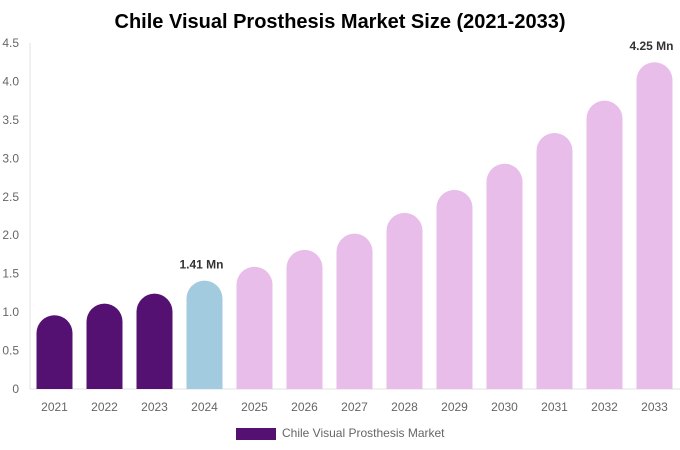 This screenshot has width=680, height=450. What do you see at coordinates (204, 407) in the screenshot?
I see `x-tick-label: 2024` at bounding box center [204, 407].